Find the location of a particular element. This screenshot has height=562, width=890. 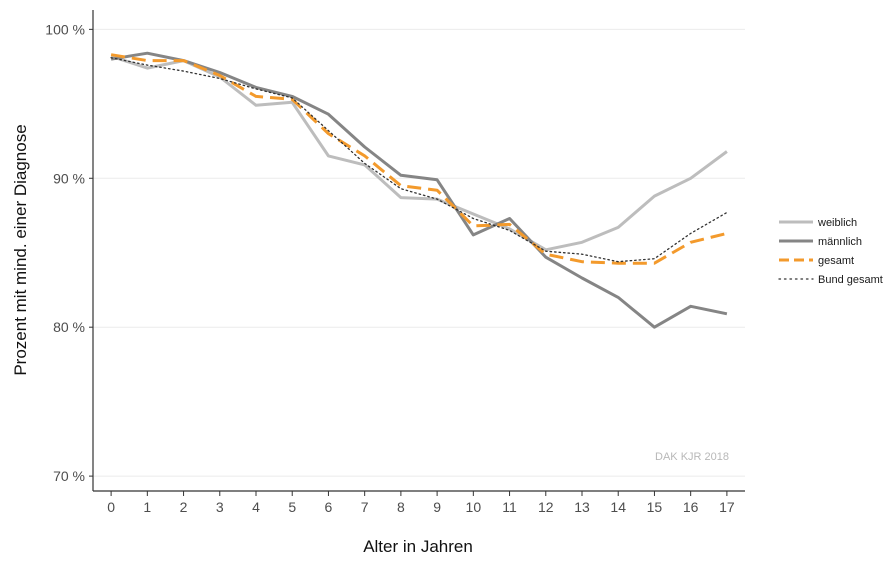

legend-label: männlich is located at coordinates (840, 242).